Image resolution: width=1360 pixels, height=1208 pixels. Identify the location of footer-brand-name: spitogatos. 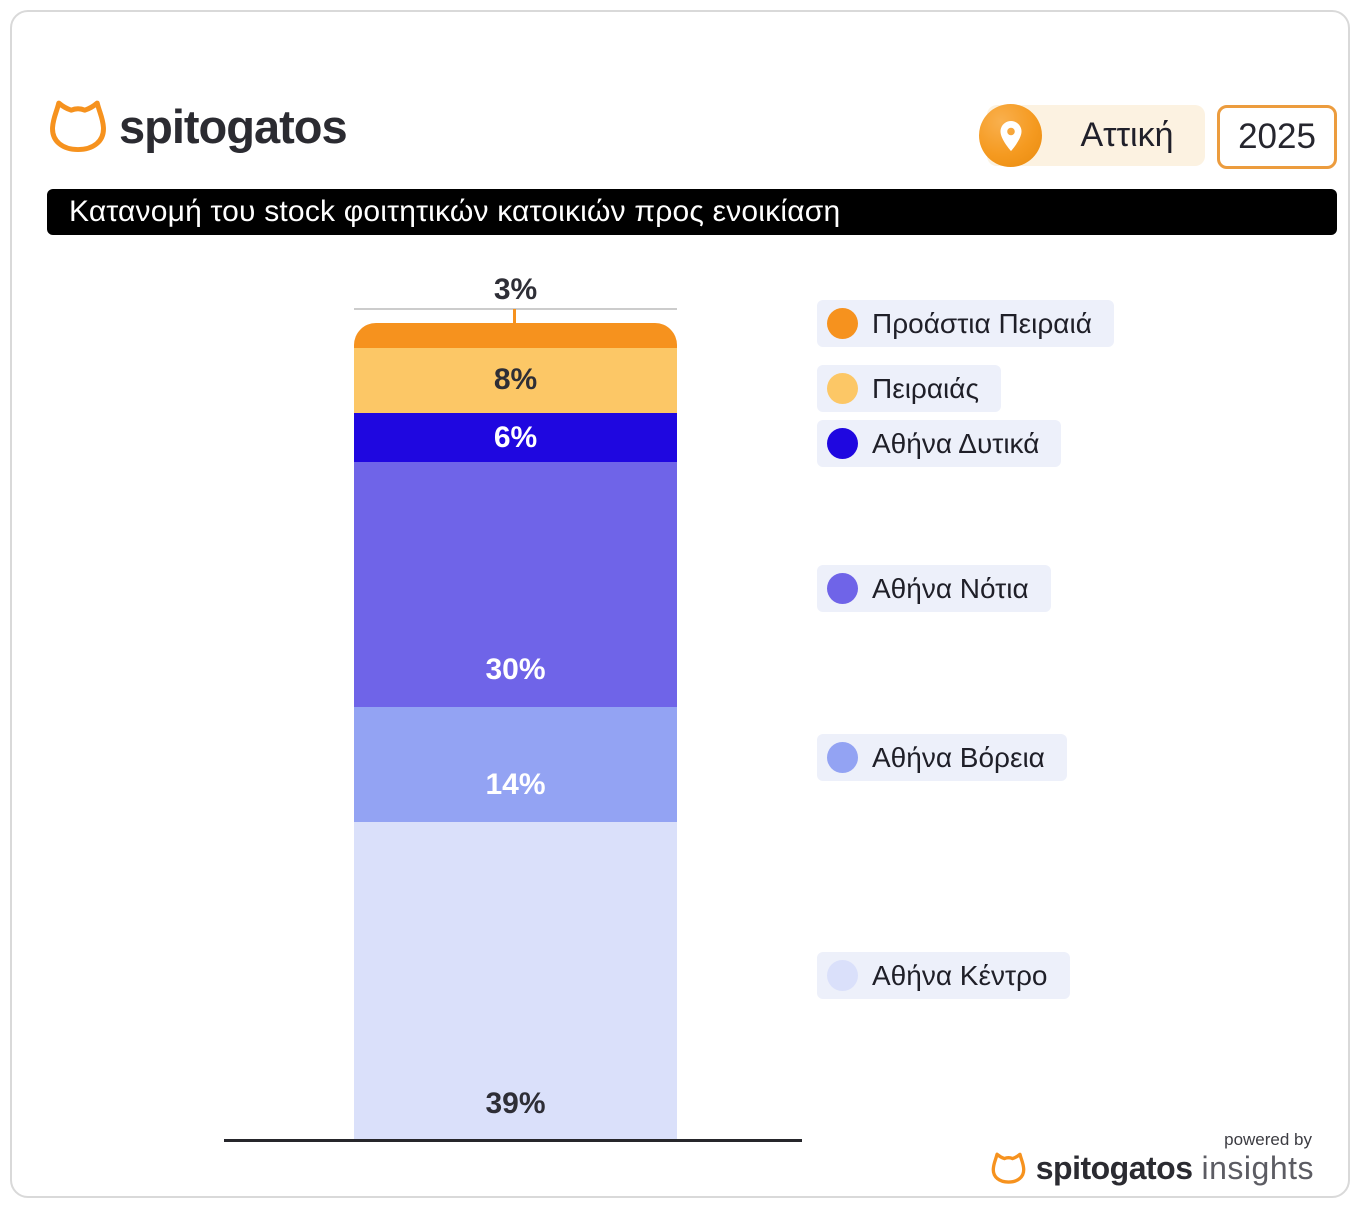
(1114, 1167).